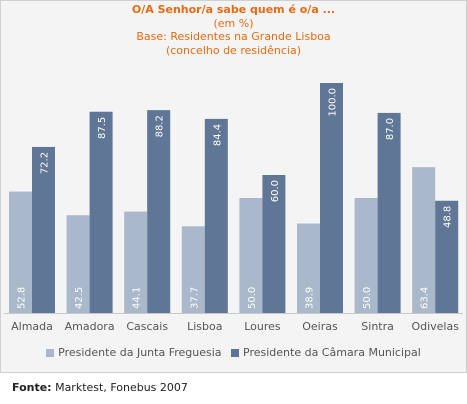  Describe the element at coordinates (140, 352) in the screenshot. I see `legend-label-junta: Presidente da Junta Freguesia` at that location.